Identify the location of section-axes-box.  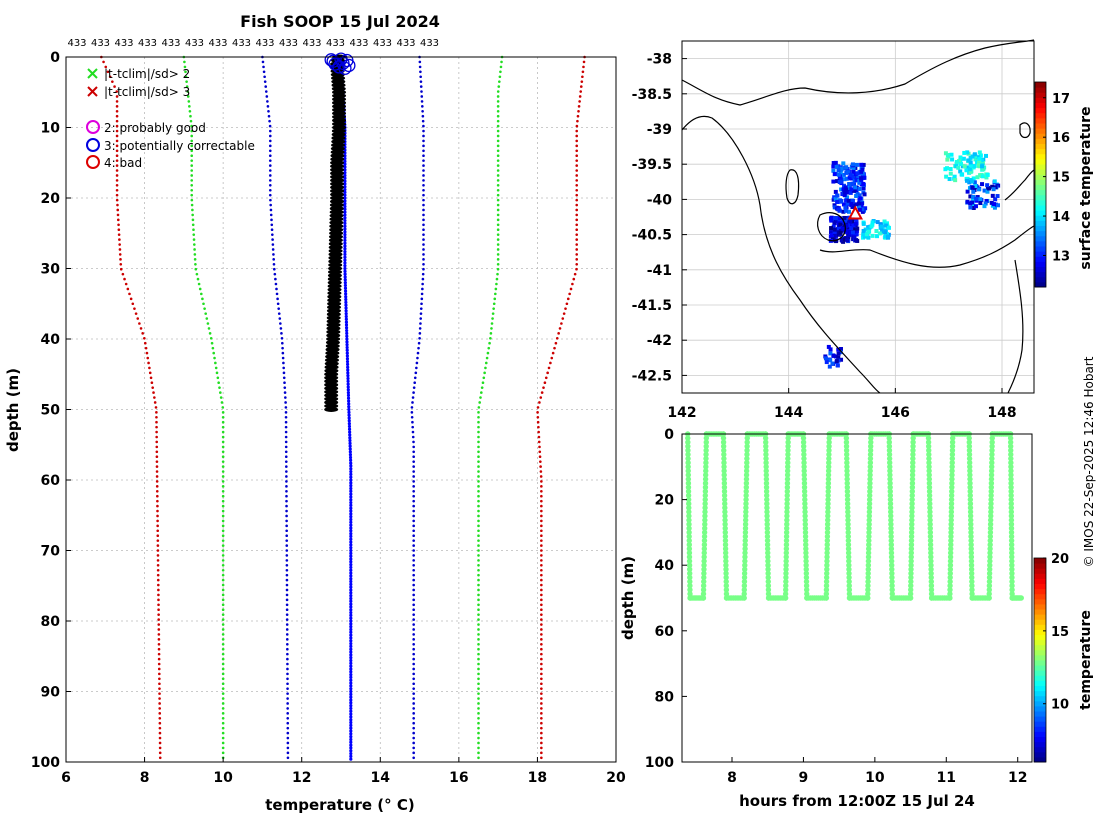
(857, 598).